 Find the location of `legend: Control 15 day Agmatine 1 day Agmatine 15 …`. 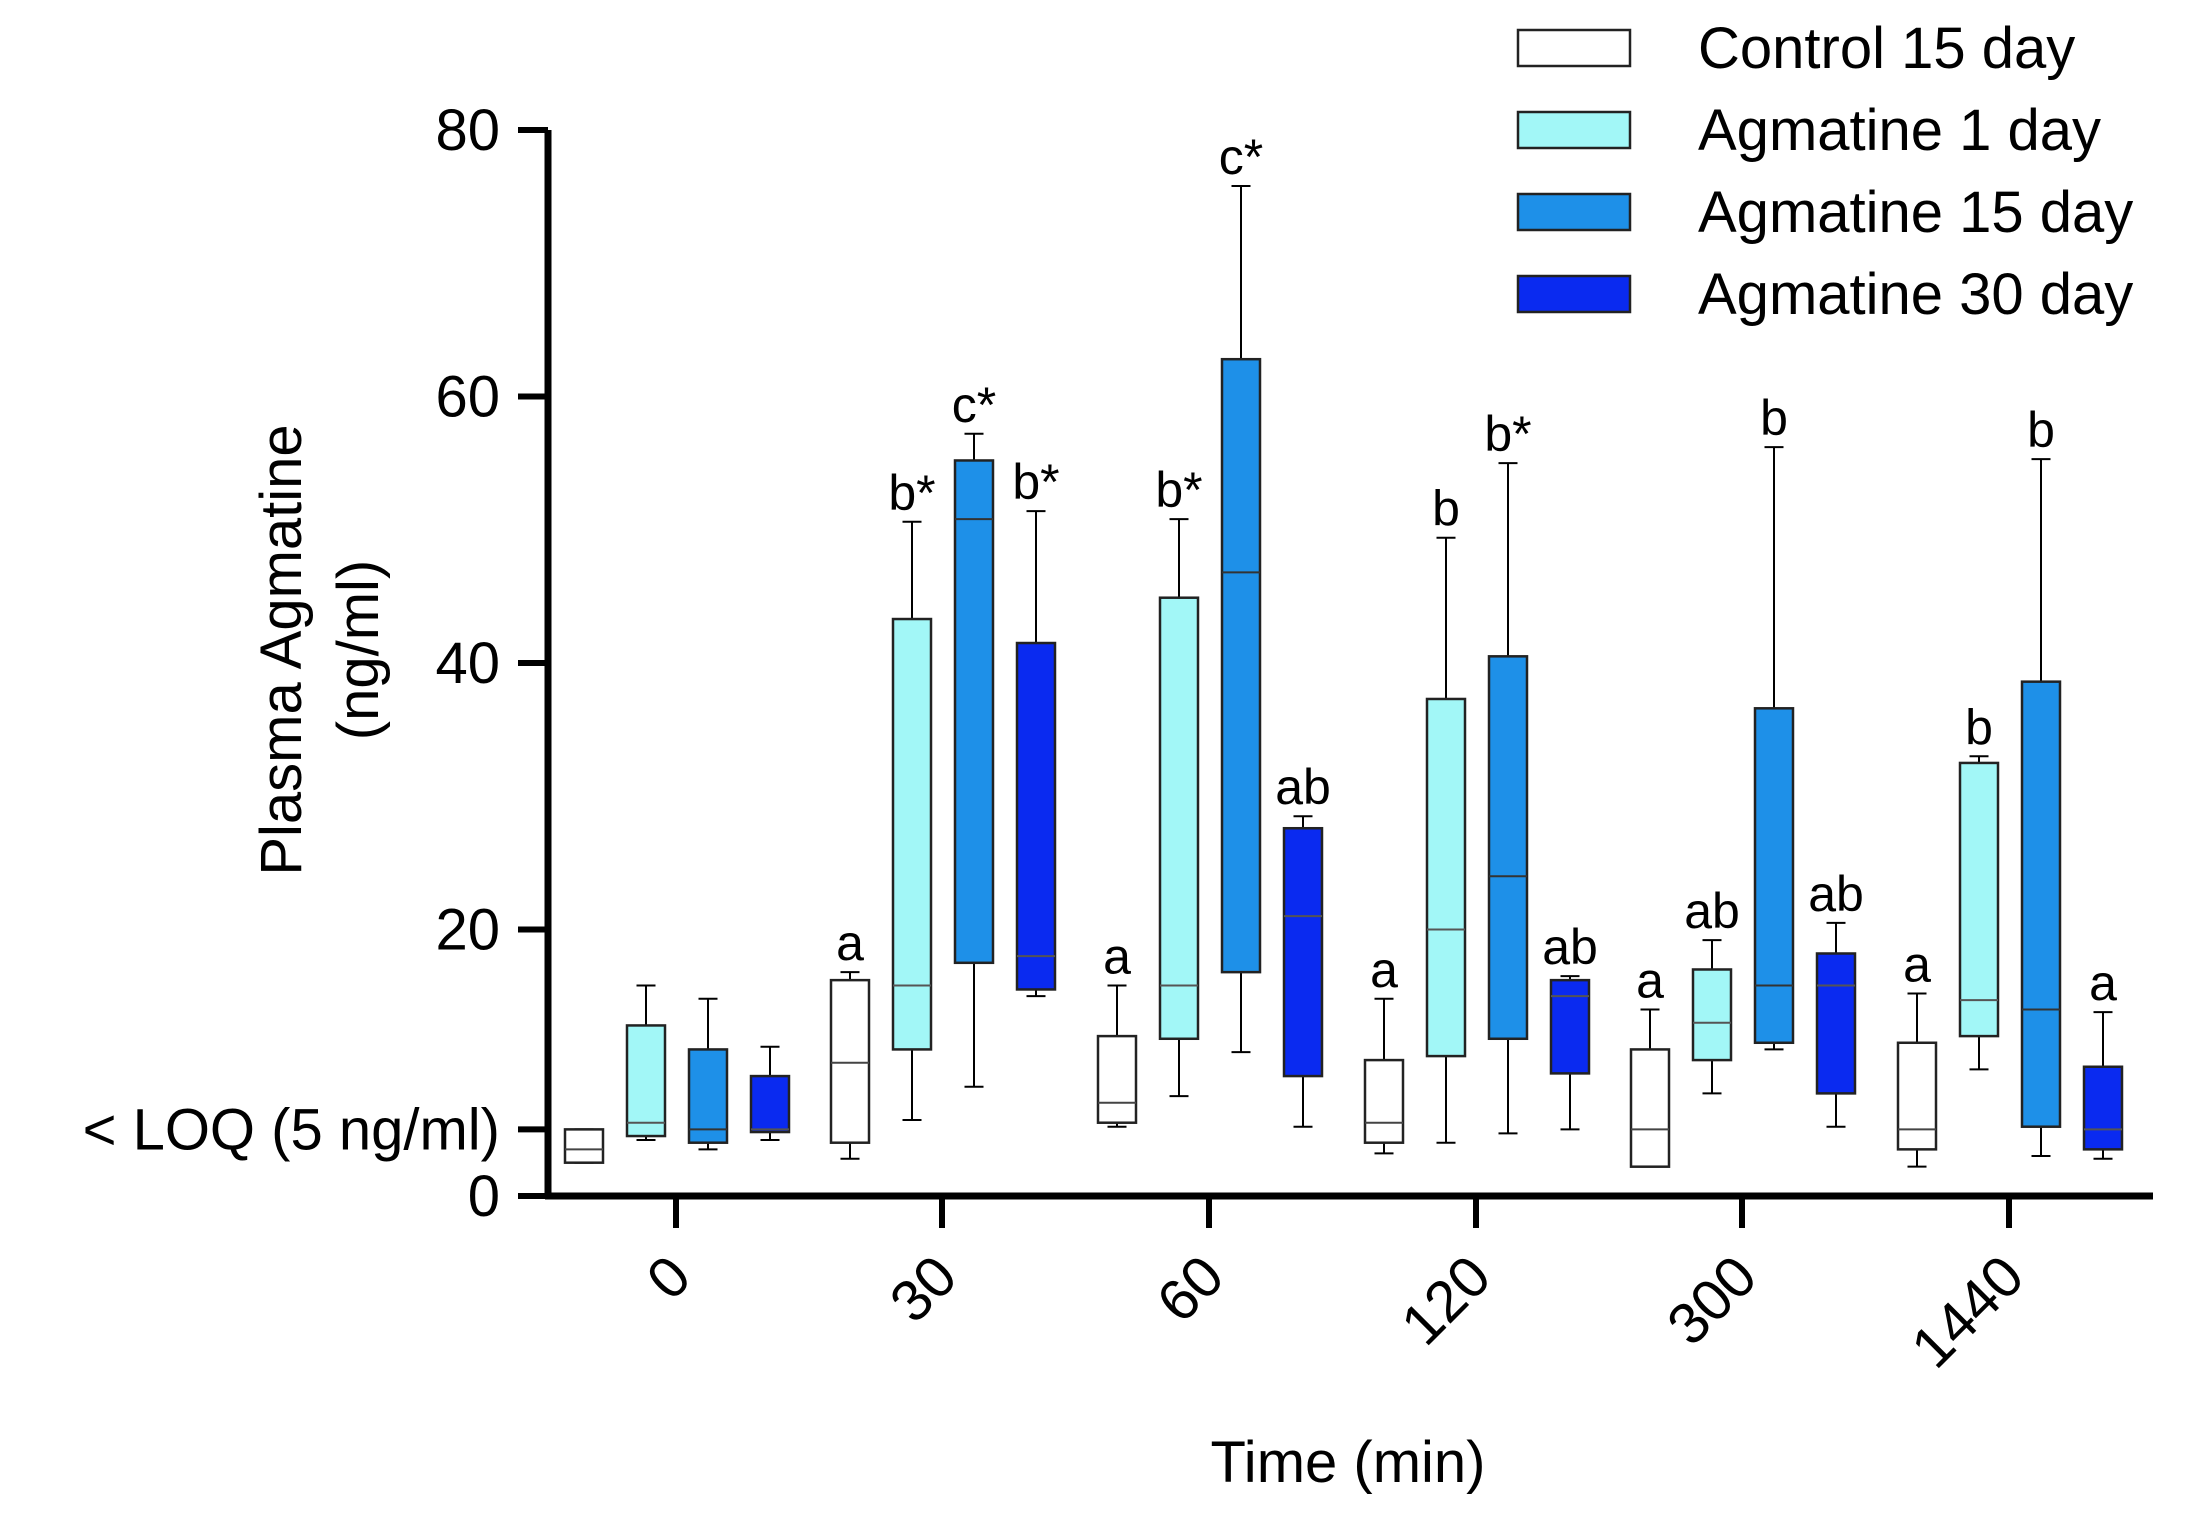

legend: Control 15 day Agmatine 1 day Agmatine 15 … is located at coordinates (1824, 171).